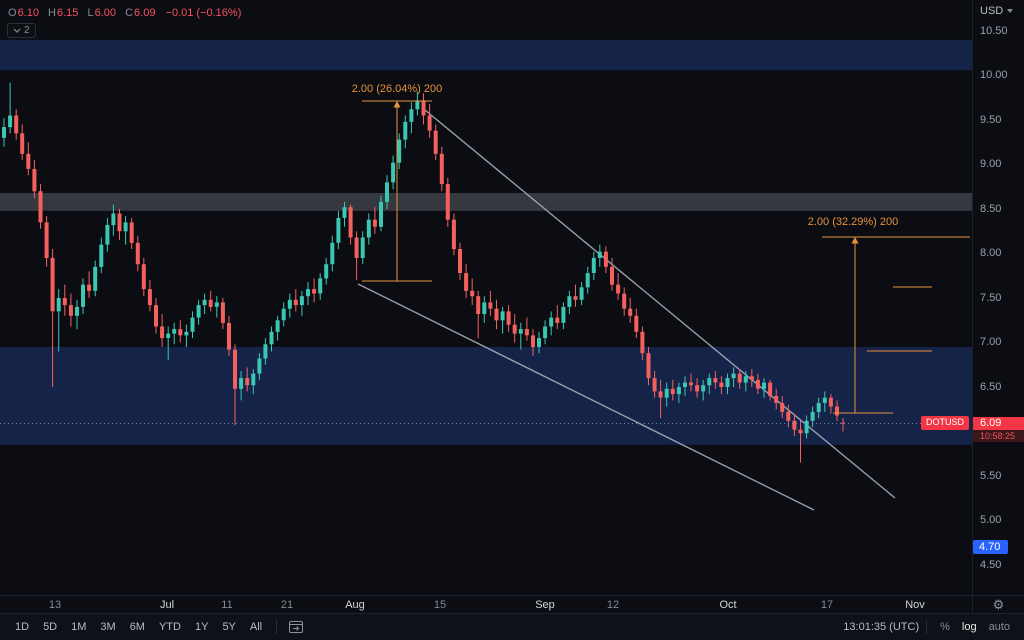  I want to click on time-tick: Sep, so click(545, 605).